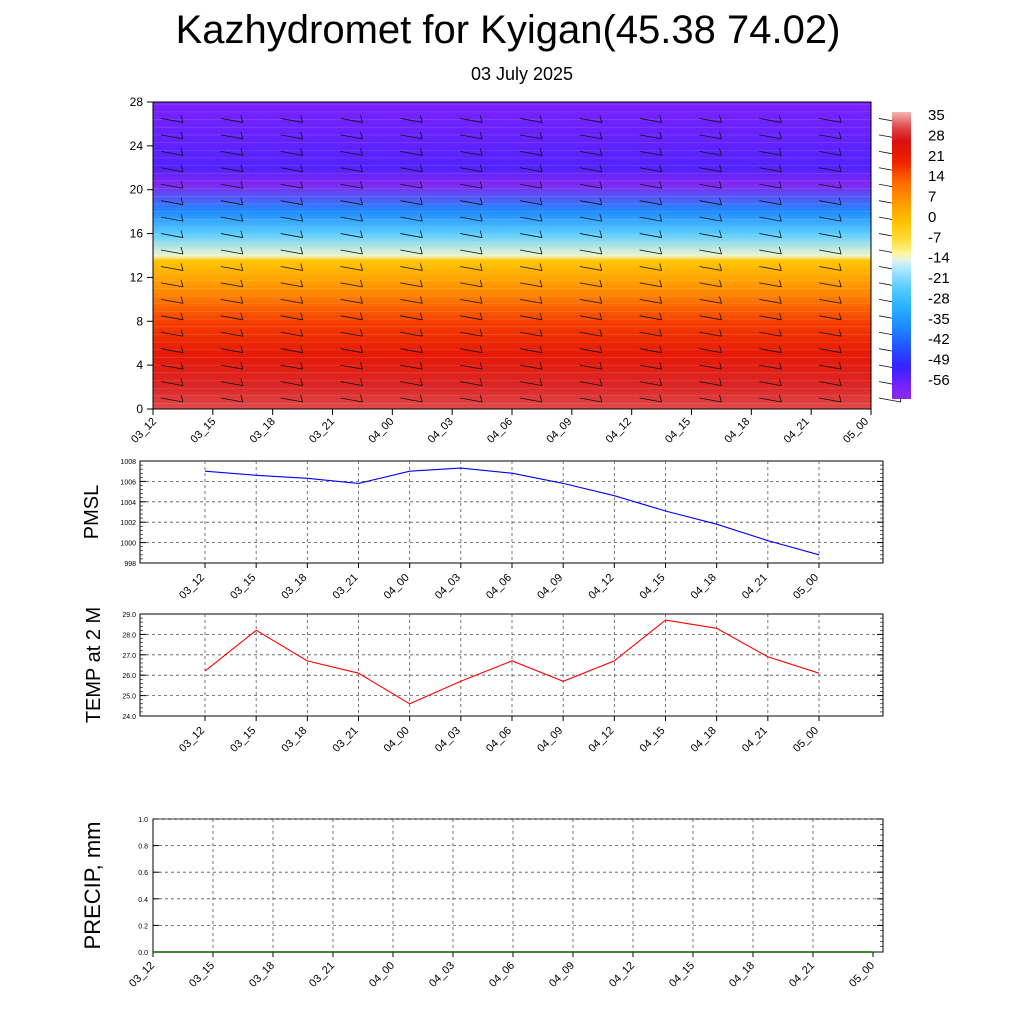 The width and height of the screenshot is (1024, 1024). I want to click on colorbar-label: -14, so click(939, 258).